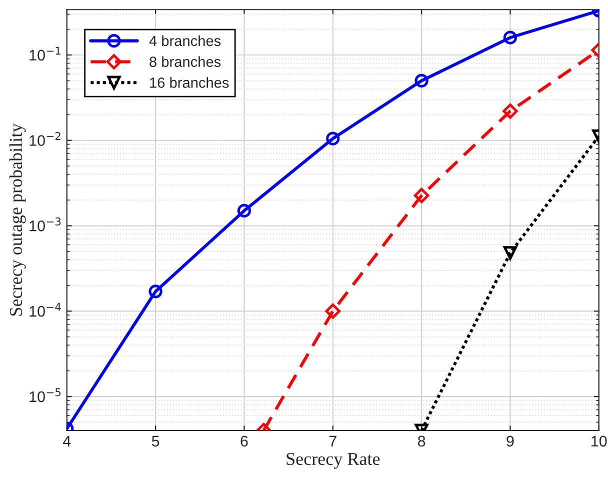 The image size is (608, 481). What do you see at coordinates (185, 61) in the screenshot?
I see `legend-label: 8 branches` at bounding box center [185, 61].